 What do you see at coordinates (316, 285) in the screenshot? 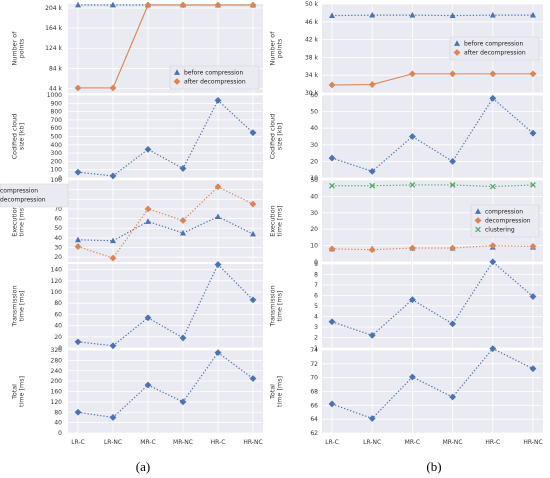
I see `y-tick-label: 7` at bounding box center [316, 285].